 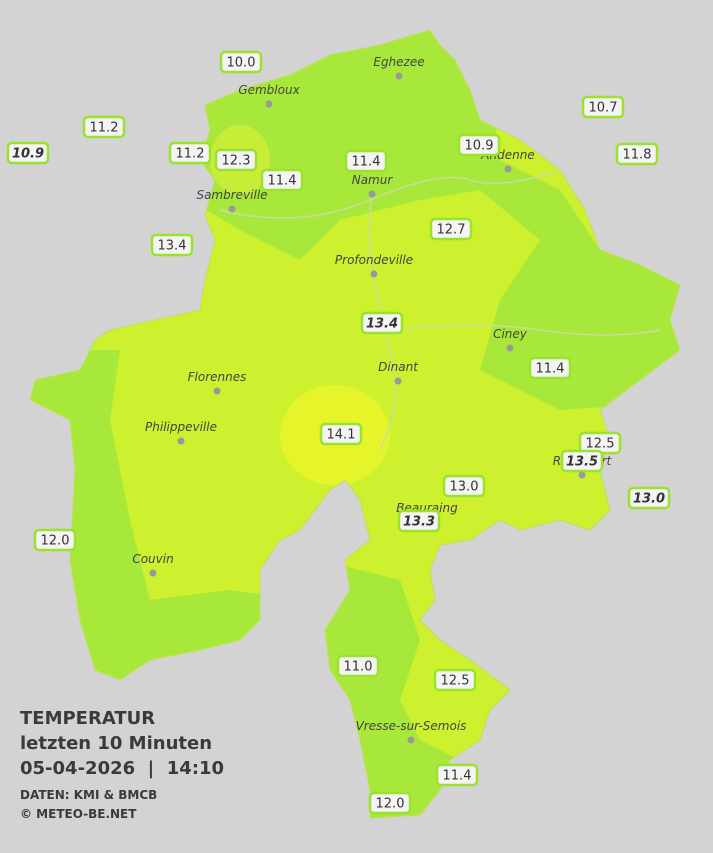 I want to click on station-value: 10.7, so click(x=603, y=108).